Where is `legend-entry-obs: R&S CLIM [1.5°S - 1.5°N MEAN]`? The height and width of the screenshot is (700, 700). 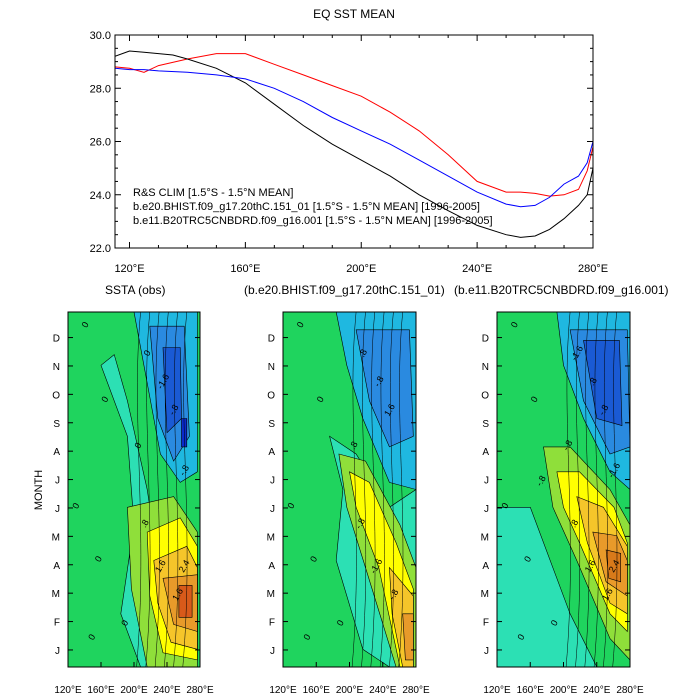
legend-entry-obs: R&S CLIM [1.5°S - 1.5°N MEAN] is located at coordinates (213, 193).